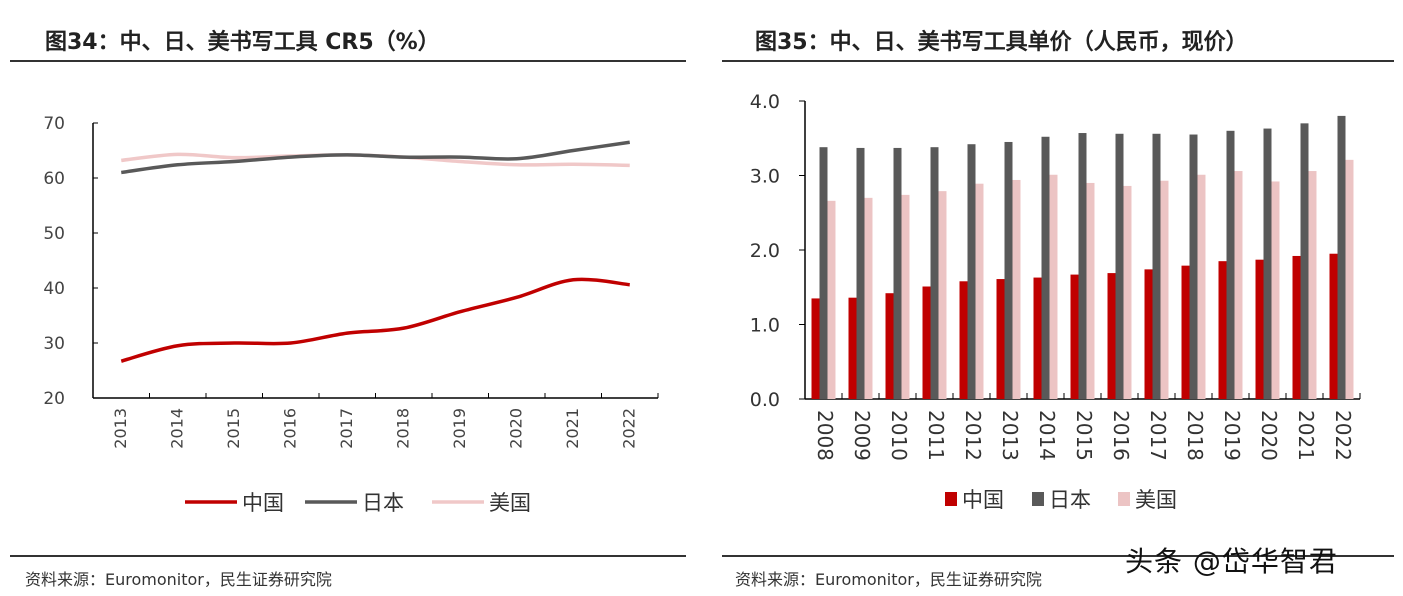 This screenshot has height=596, width=1403. Describe the element at coordinates (973, 435) in the screenshot. I see `right-x-tick-label: 2012` at that location.